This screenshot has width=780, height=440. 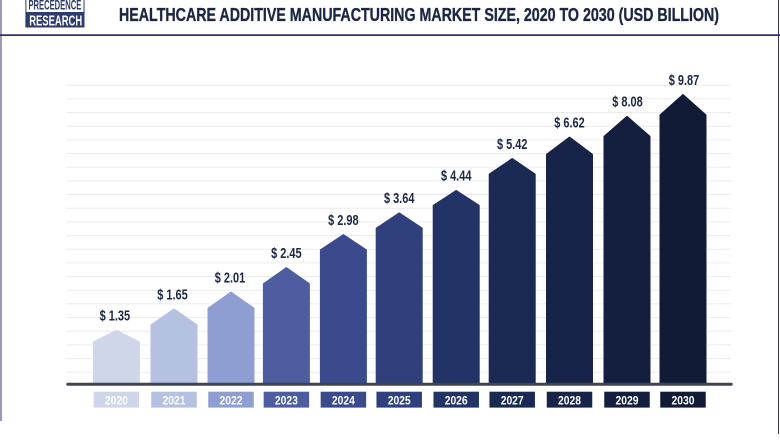 What do you see at coordinates (343, 221) in the screenshot?
I see `svg-text: $ 2.98` at bounding box center [343, 221].